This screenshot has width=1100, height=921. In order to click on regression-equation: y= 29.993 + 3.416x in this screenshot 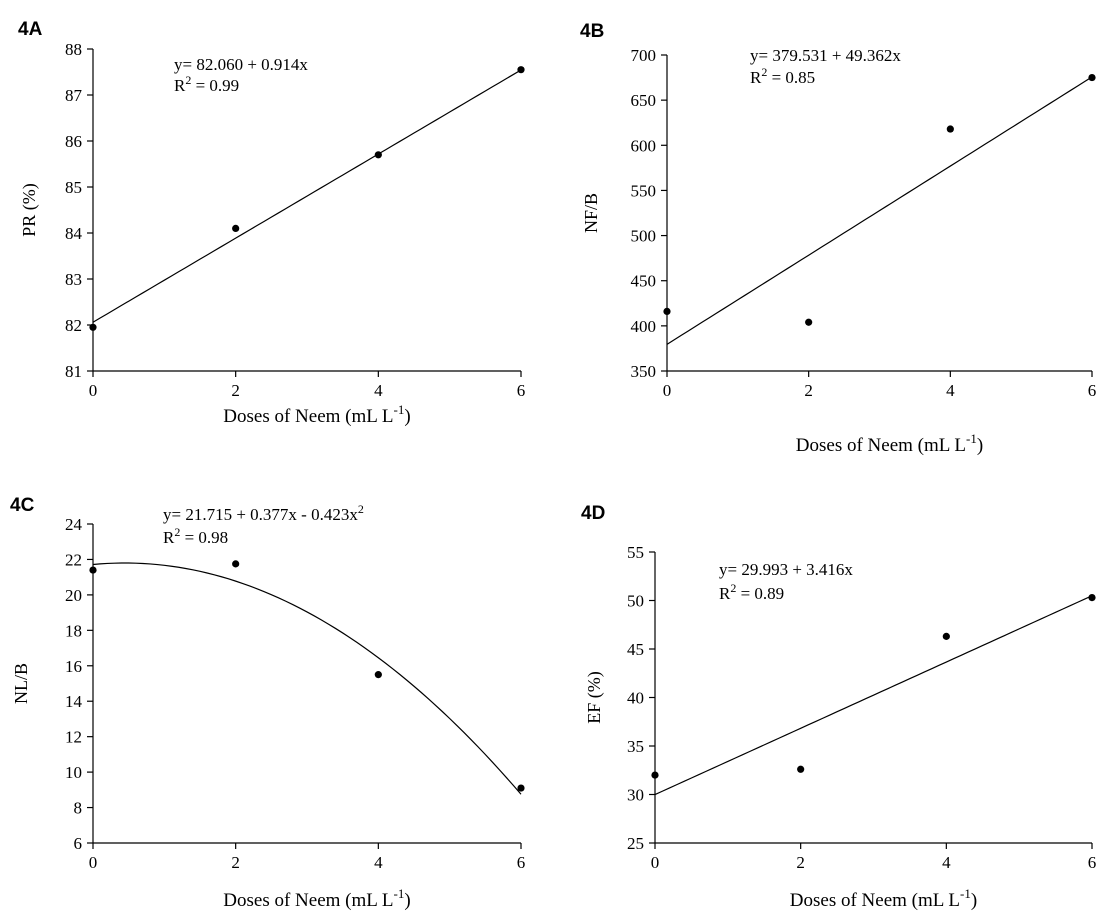, I will do `click(786, 569)`.